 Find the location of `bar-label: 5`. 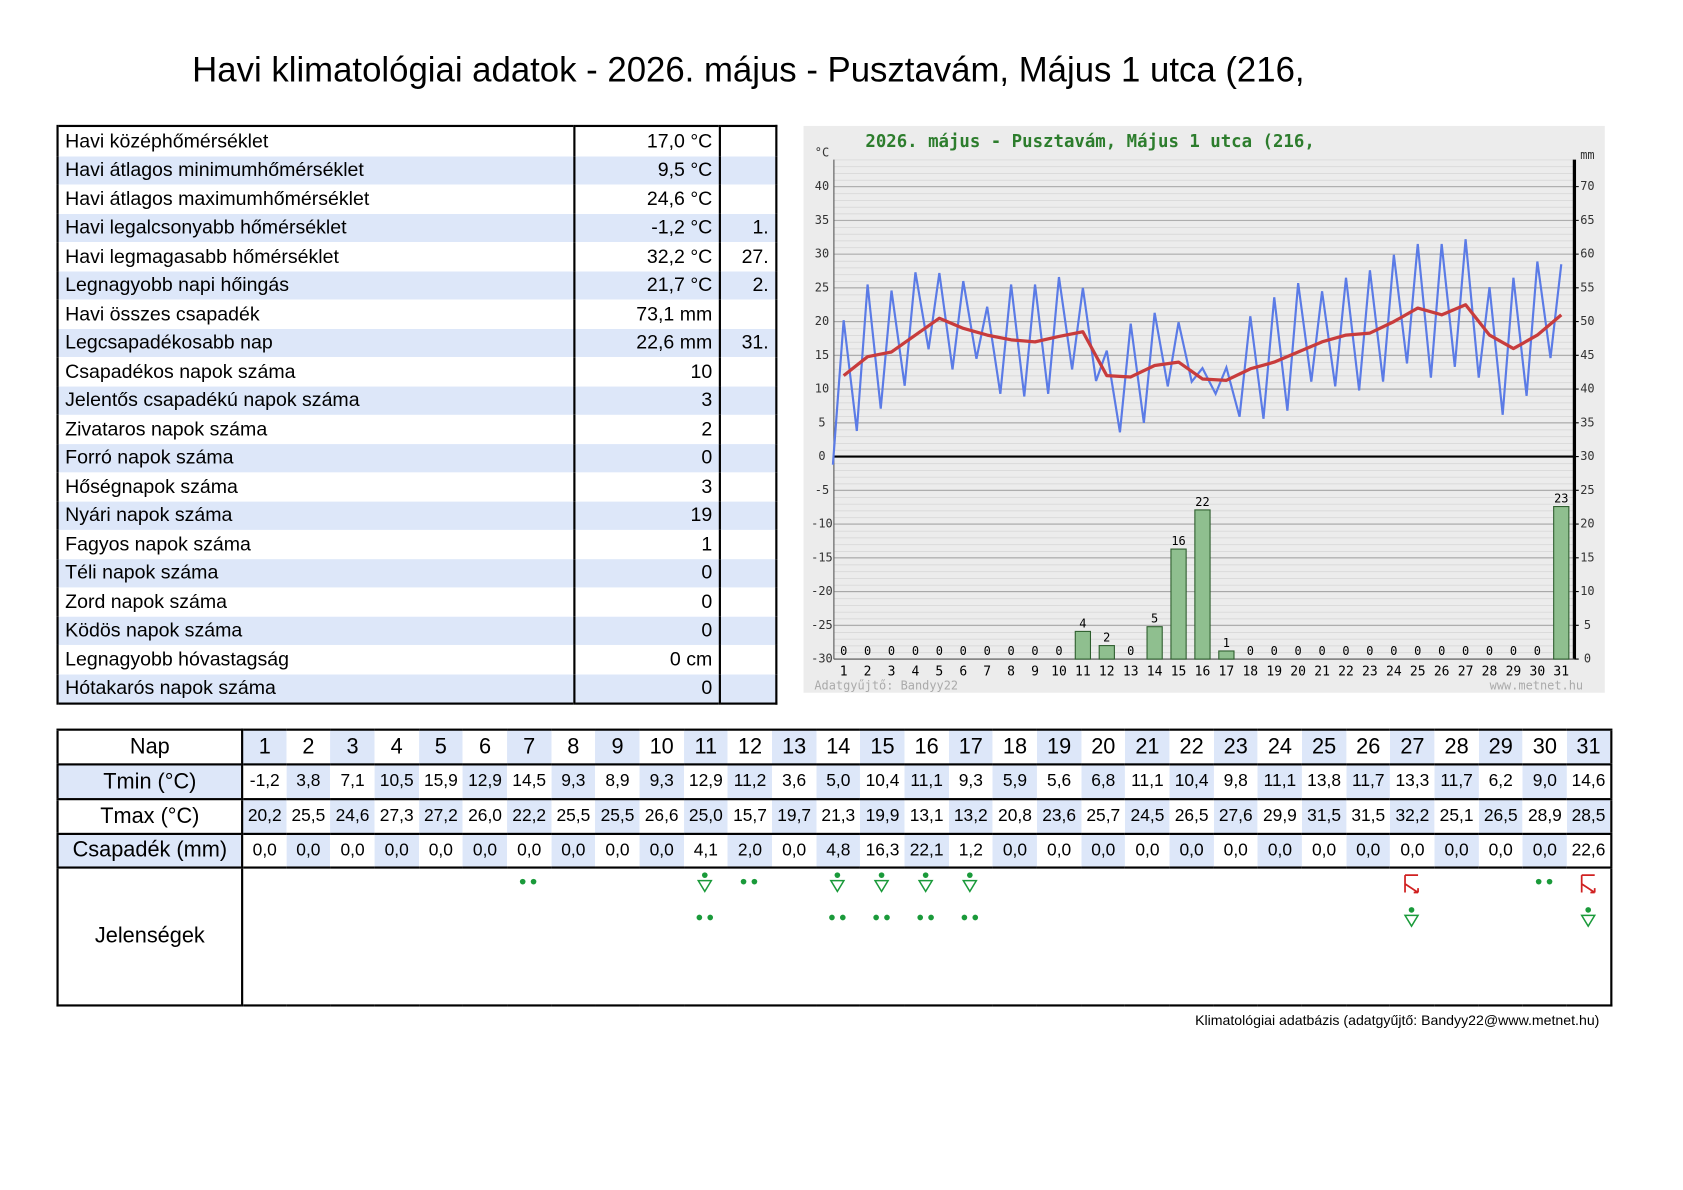

bar-label: 5 is located at coordinates (1154, 619).